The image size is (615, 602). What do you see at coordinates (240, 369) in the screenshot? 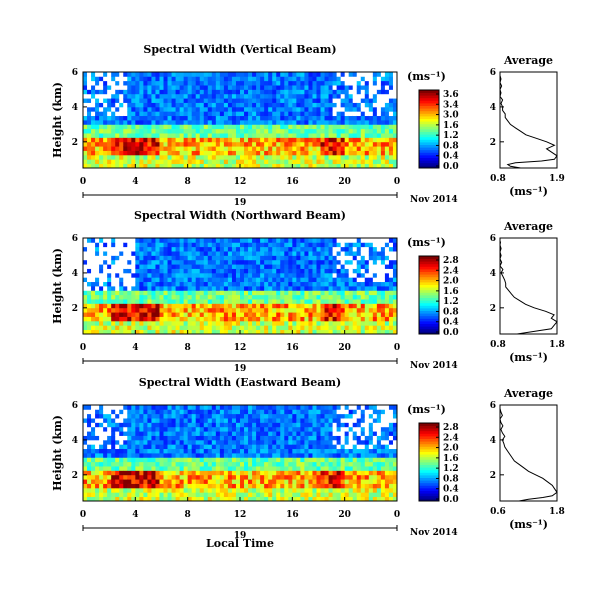
I see `date-label: 19` at bounding box center [240, 369].